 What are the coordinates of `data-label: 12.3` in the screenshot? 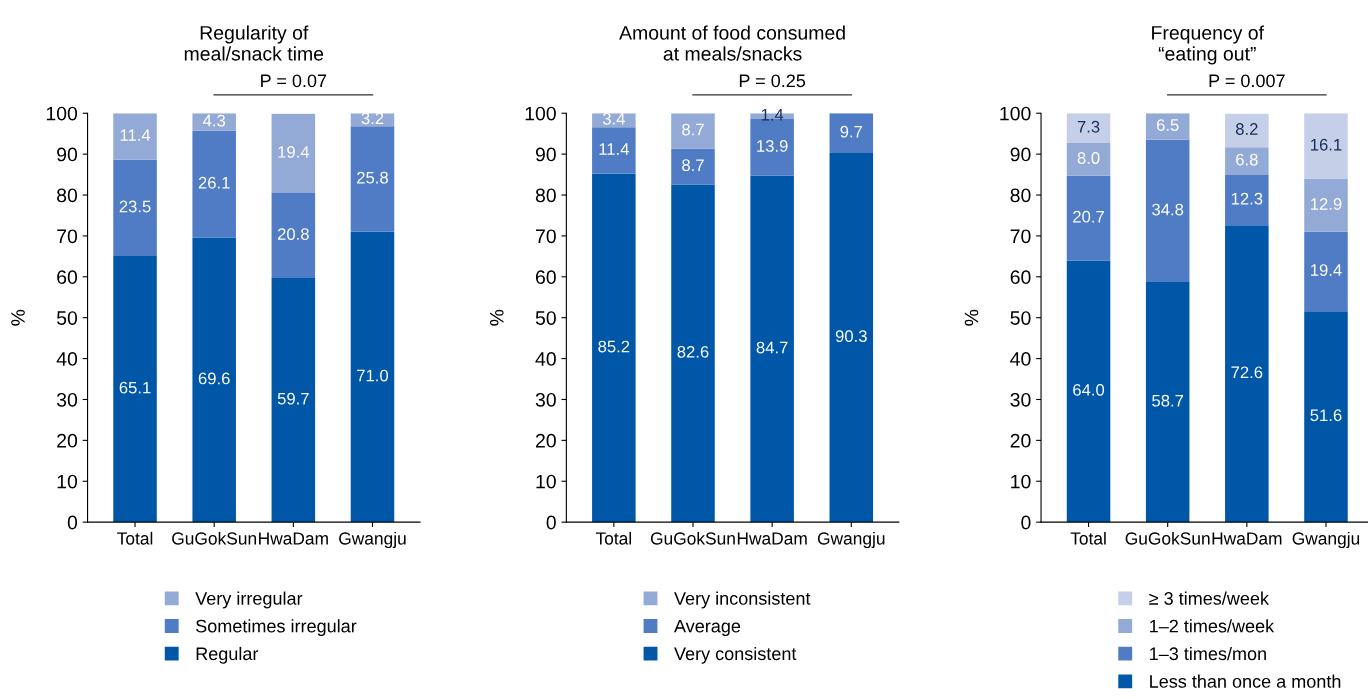 It's located at (1247, 198).